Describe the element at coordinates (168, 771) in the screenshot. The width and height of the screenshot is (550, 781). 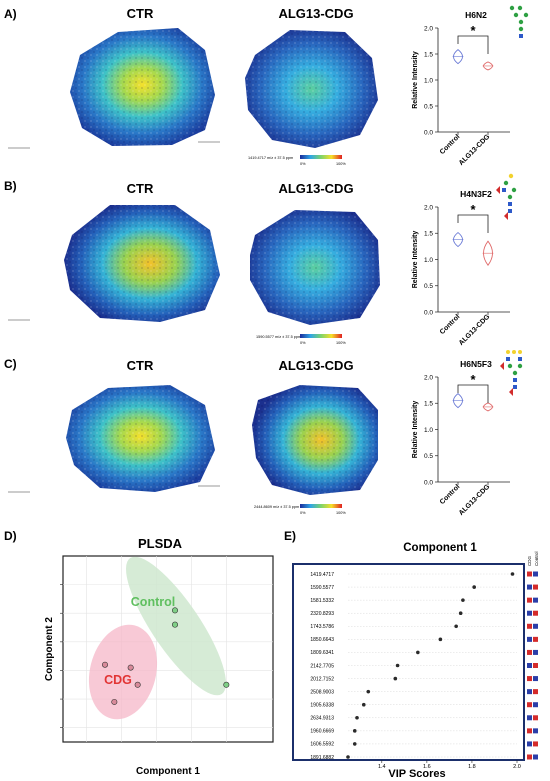
I see `x-axis-label: Component 1` at that location.